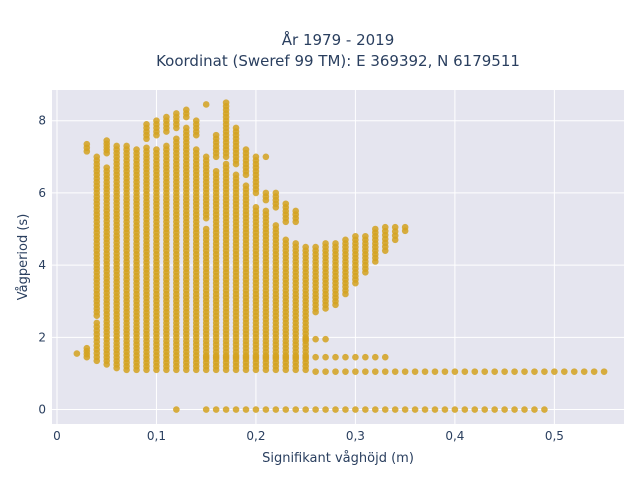 This screenshot has height=480, width=640. Describe the element at coordinates (355, 436) in the screenshot. I see `x-tick-label: 0,3` at that location.